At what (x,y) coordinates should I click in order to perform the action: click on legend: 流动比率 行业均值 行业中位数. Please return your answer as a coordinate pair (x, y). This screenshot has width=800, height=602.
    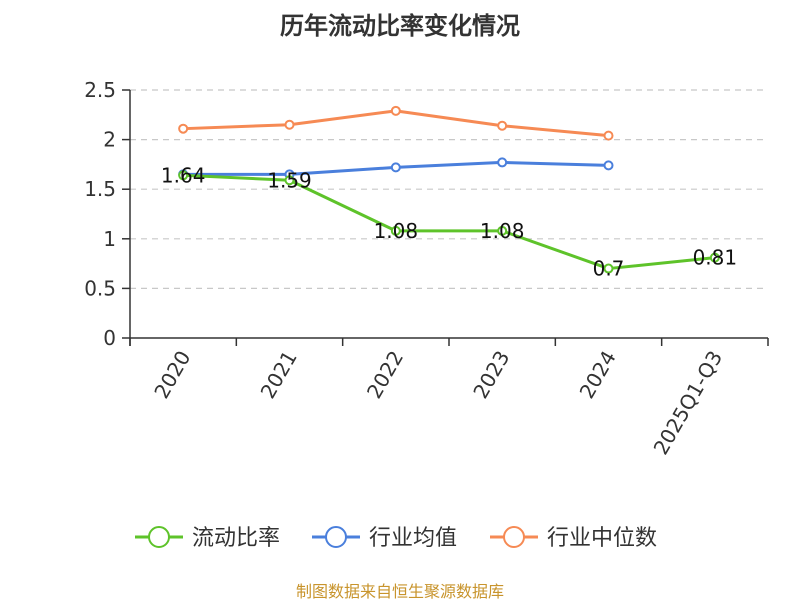
    Looking at the image, I should click on (396, 538).